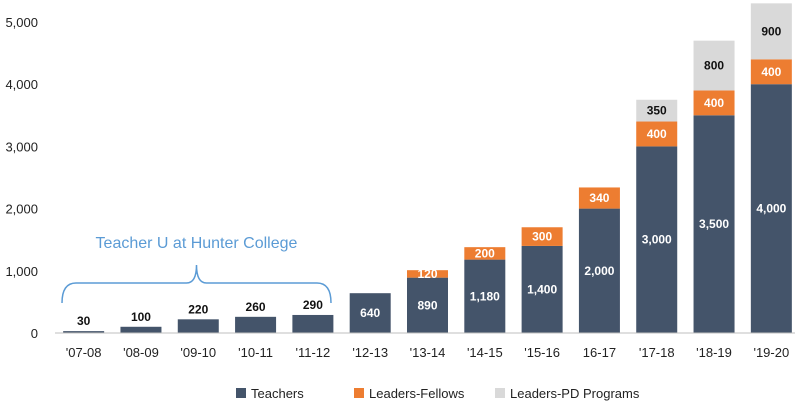  I want to click on data-label: 350, so click(657, 111).